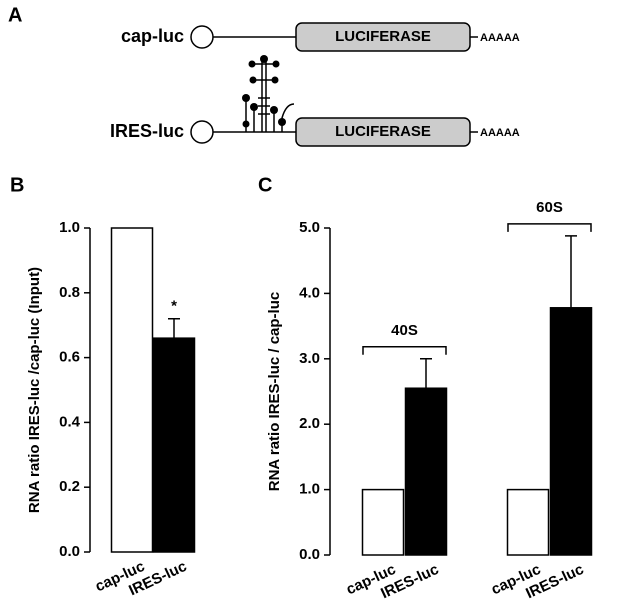  I want to click on y-tick-label: 5.0, so click(309, 227).